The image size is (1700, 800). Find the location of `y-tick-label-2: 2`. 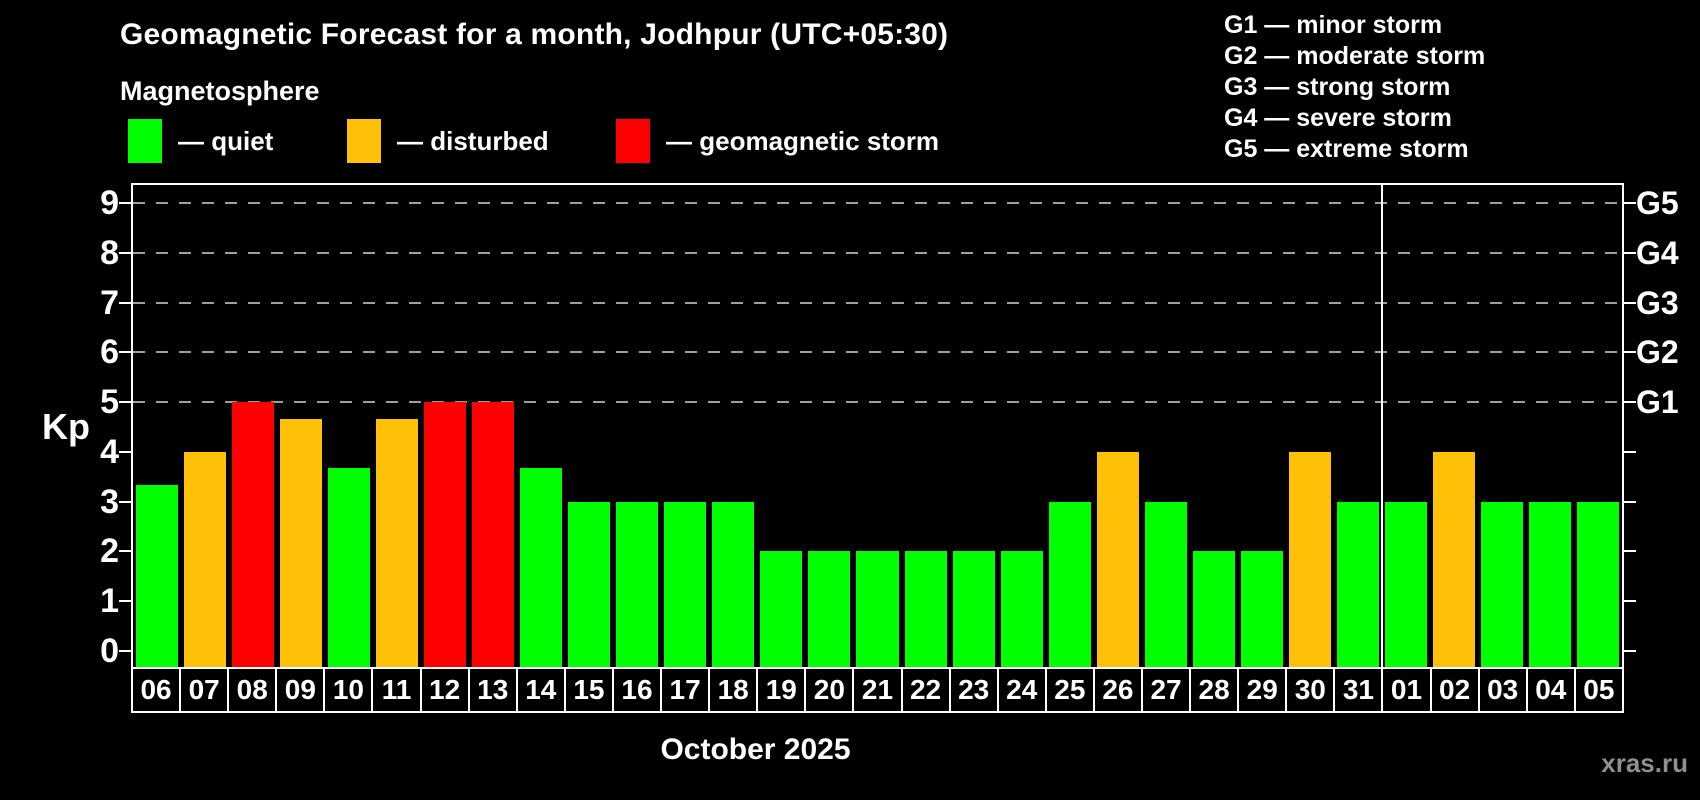

y-tick-label-2: 2 is located at coordinates (109, 551).